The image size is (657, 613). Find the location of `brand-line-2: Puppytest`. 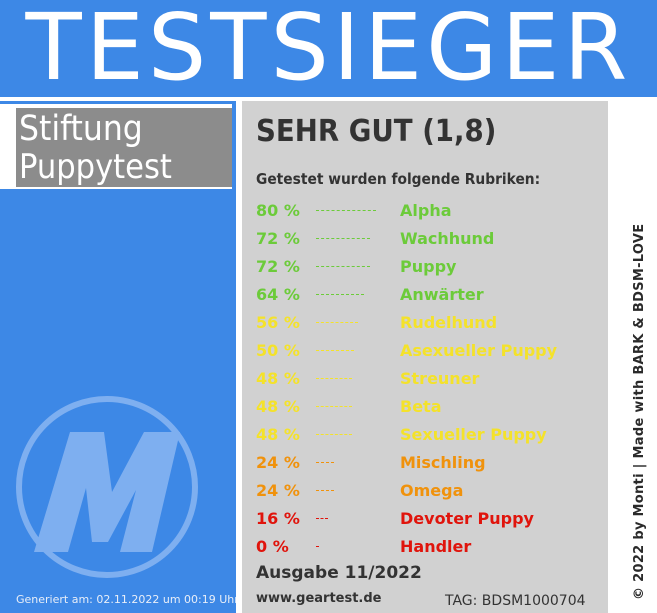

brand-line-2: Puppytest is located at coordinates (95, 167).